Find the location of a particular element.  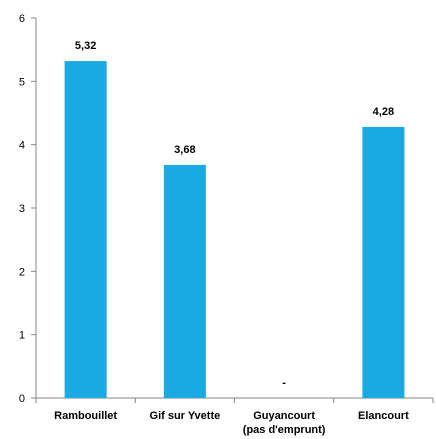

y-tick-label: 1 is located at coordinates (22, 336).